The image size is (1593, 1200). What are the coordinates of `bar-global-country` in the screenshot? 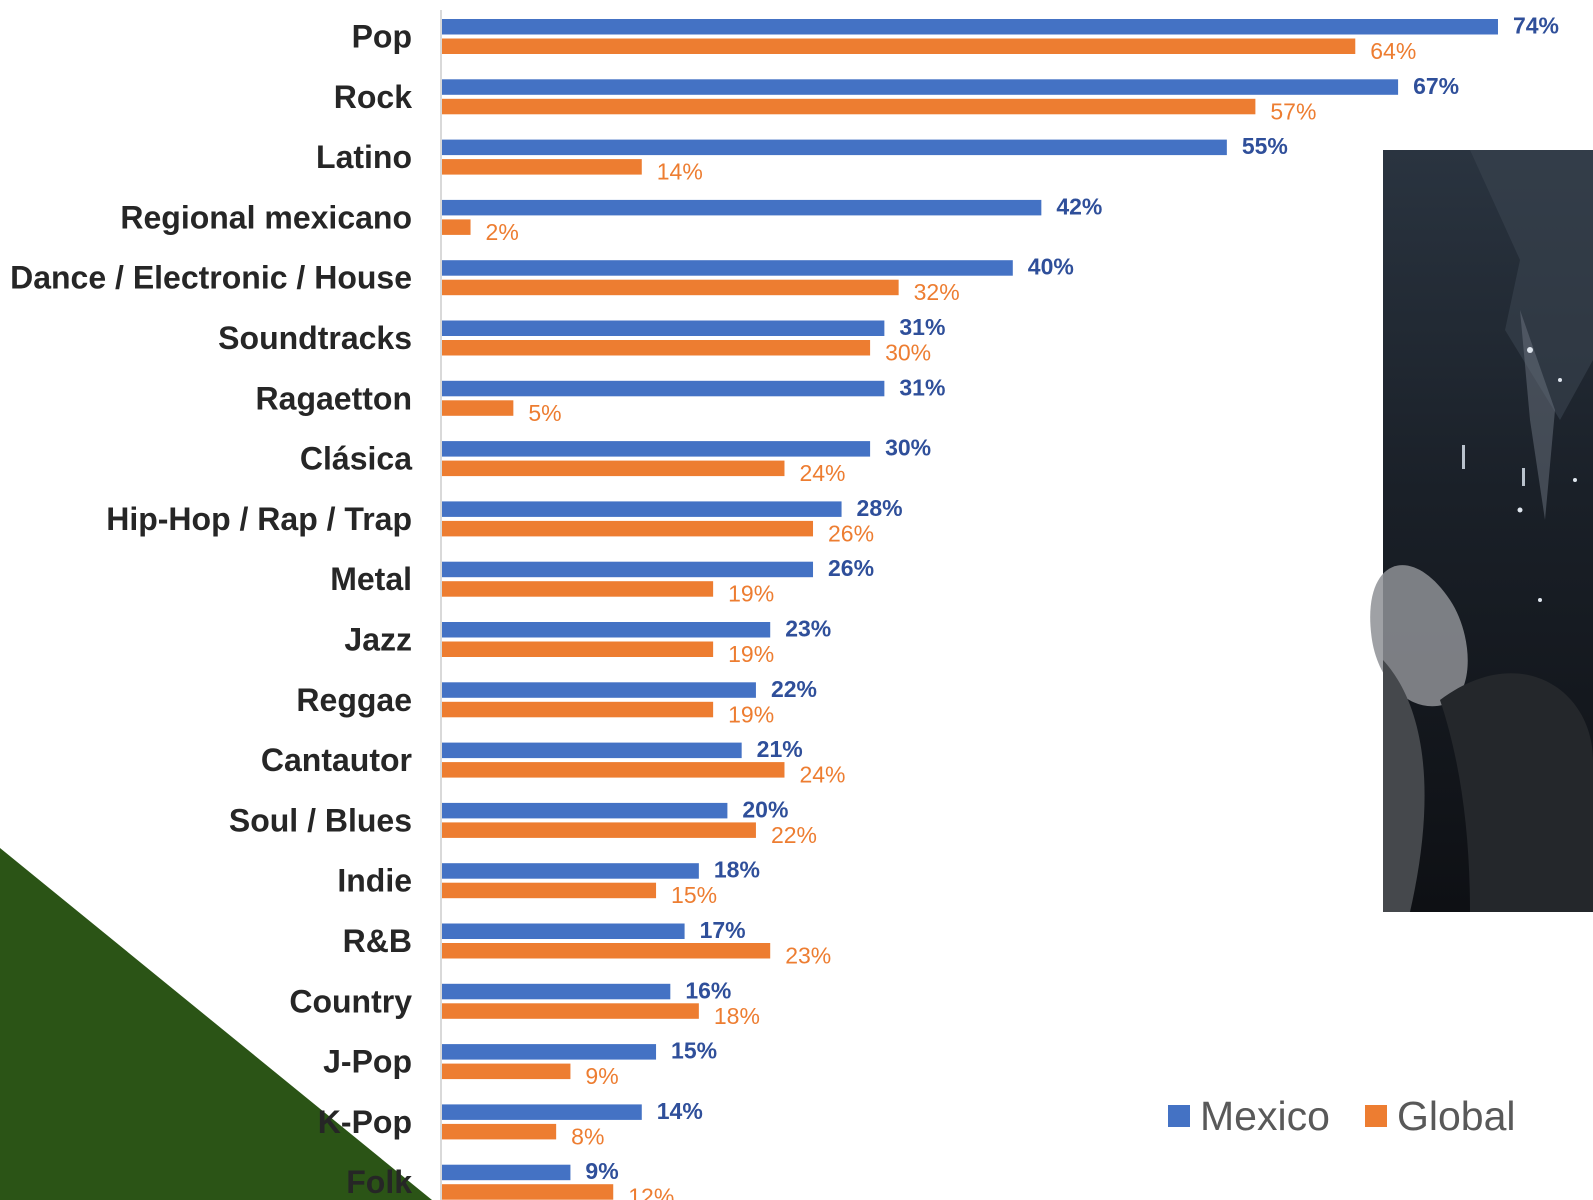 It's located at (570, 1011).